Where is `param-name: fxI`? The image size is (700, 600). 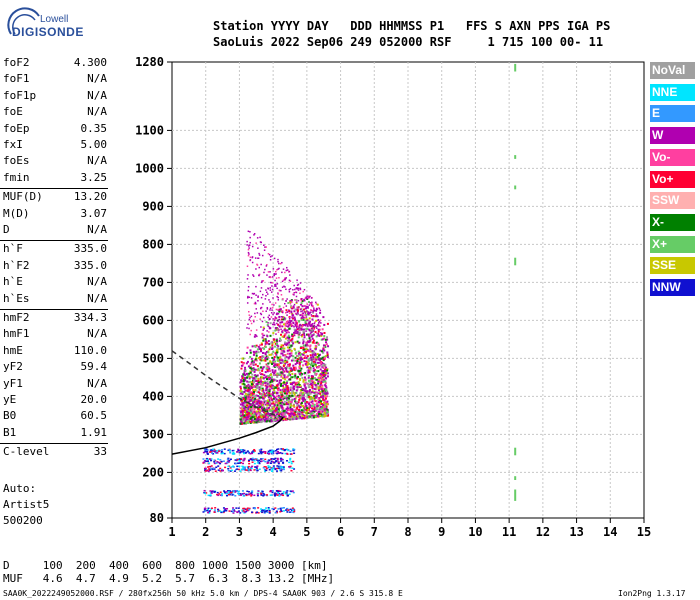 param-name: fxI is located at coordinates (13, 144).